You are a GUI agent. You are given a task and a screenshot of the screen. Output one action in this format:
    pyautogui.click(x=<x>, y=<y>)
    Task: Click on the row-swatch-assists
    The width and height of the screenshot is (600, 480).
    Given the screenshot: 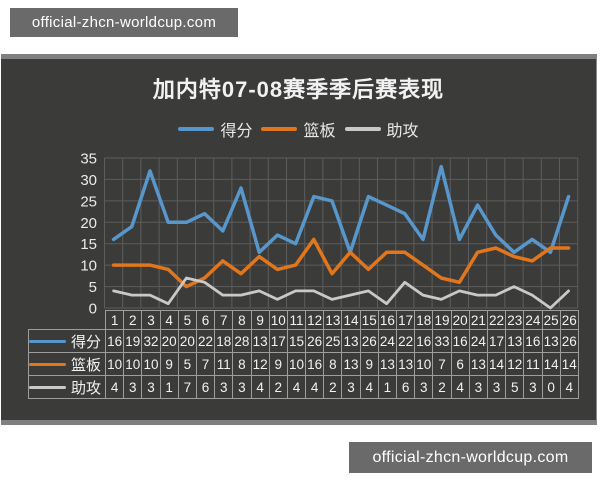 What is the action you would take?
    pyautogui.click(x=47, y=387)
    